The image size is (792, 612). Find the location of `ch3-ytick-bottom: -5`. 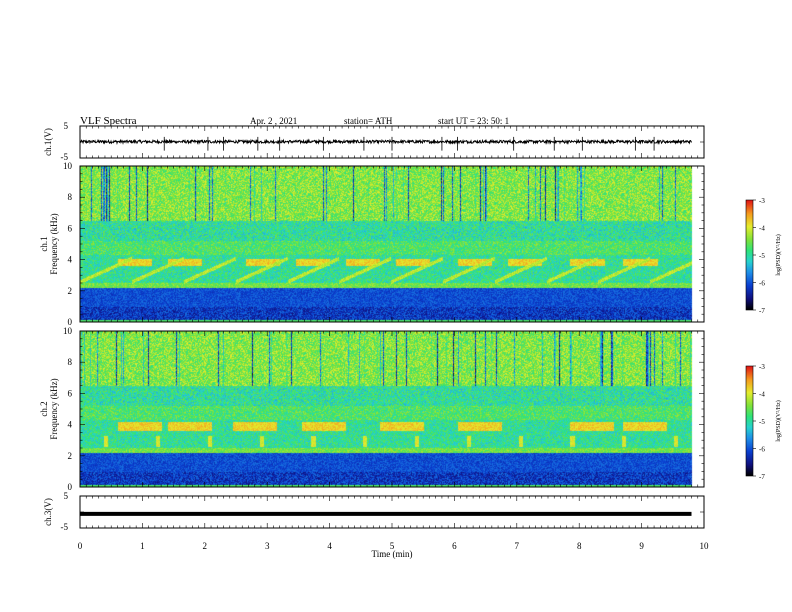

ch3-ytick-bottom: -5 is located at coordinates (65, 527).